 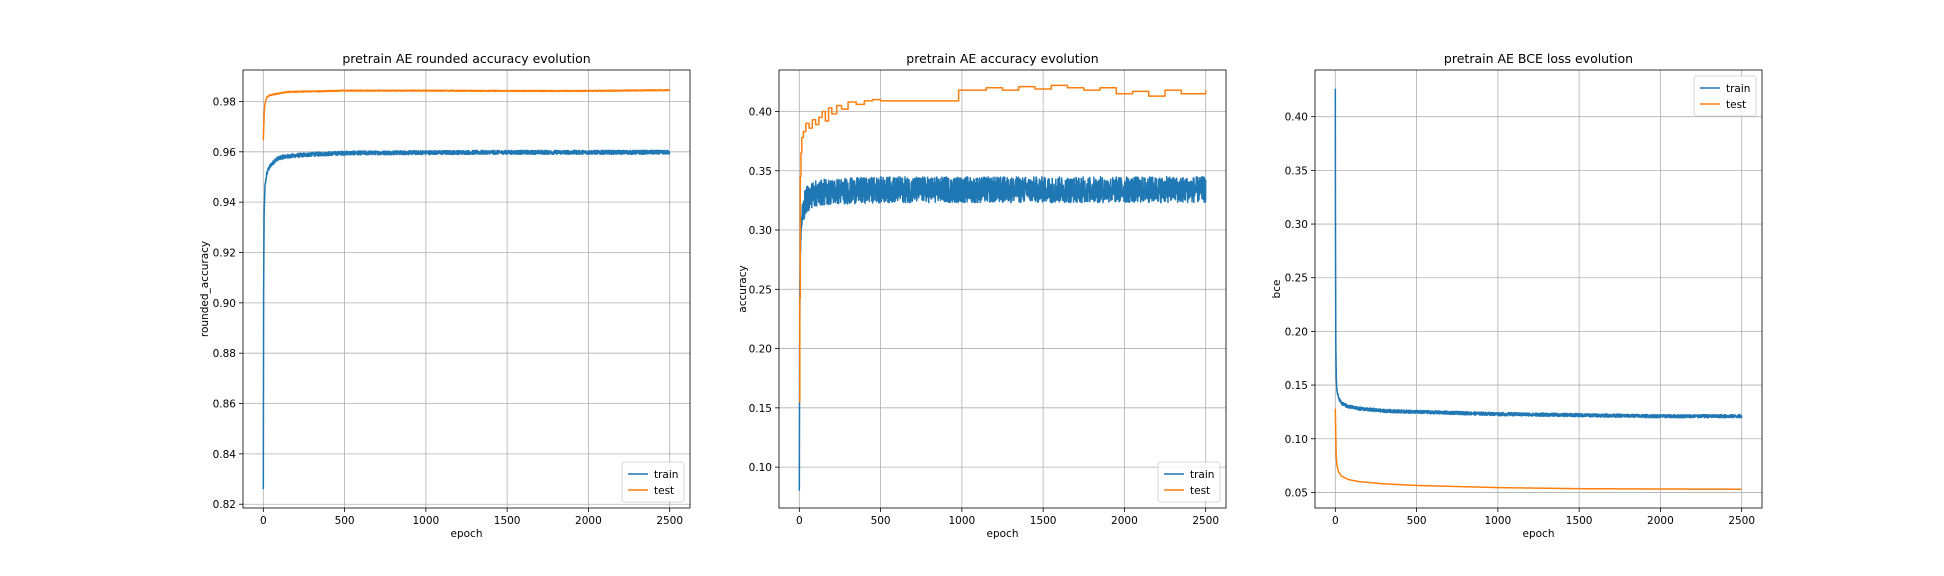 I want to click on y-tick-label: 0.82, so click(x=224, y=505).